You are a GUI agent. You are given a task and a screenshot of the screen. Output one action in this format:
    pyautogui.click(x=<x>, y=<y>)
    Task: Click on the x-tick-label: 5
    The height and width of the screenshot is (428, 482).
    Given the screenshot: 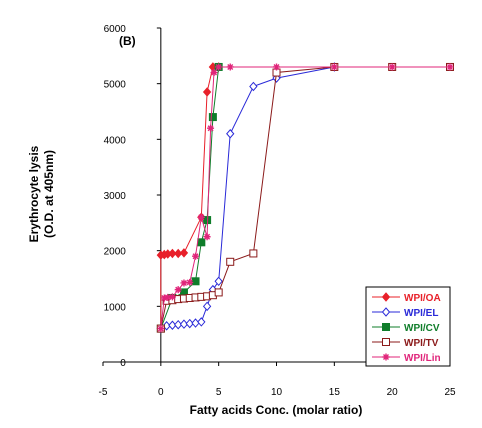 What is the action you would take?
    pyautogui.click(x=219, y=392)
    